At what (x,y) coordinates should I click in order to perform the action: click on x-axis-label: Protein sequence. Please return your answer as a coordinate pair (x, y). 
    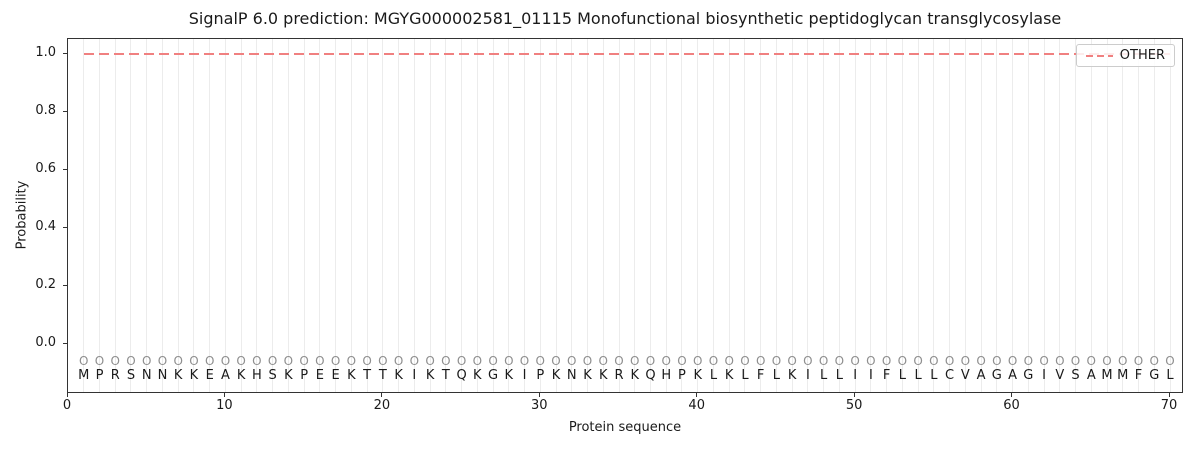
    Looking at the image, I should click on (625, 427).